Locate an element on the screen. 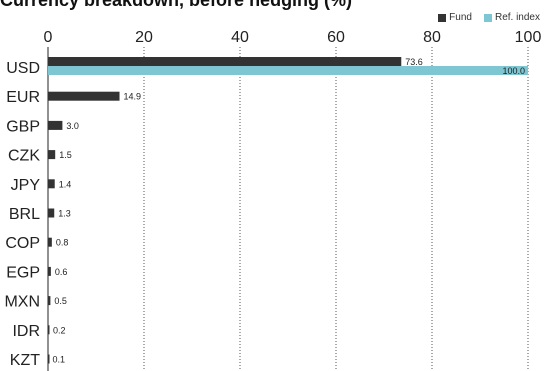 Image resolution: width=548 pixels, height=371 pixels. category-label-gbp: GBP is located at coordinates (23, 126).